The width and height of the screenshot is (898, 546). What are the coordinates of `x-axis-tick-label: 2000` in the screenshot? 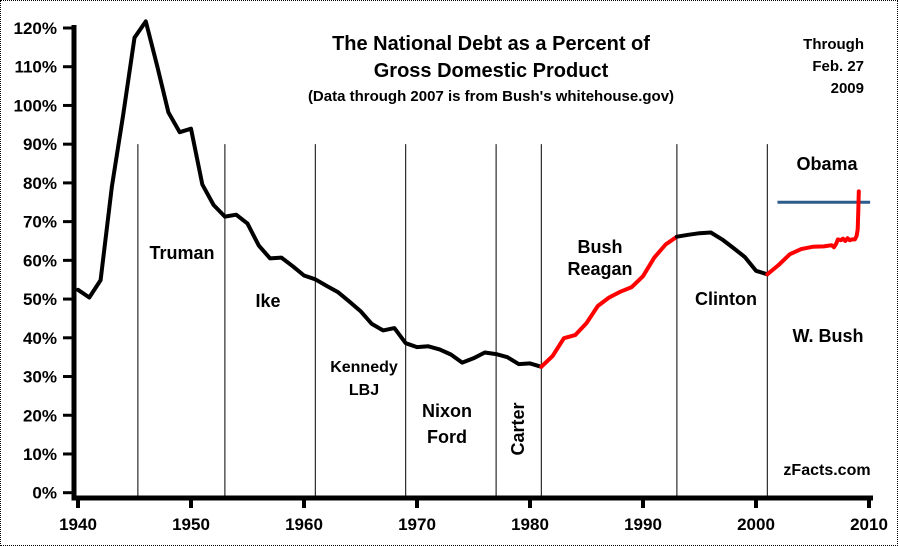 It's located at (756, 524).